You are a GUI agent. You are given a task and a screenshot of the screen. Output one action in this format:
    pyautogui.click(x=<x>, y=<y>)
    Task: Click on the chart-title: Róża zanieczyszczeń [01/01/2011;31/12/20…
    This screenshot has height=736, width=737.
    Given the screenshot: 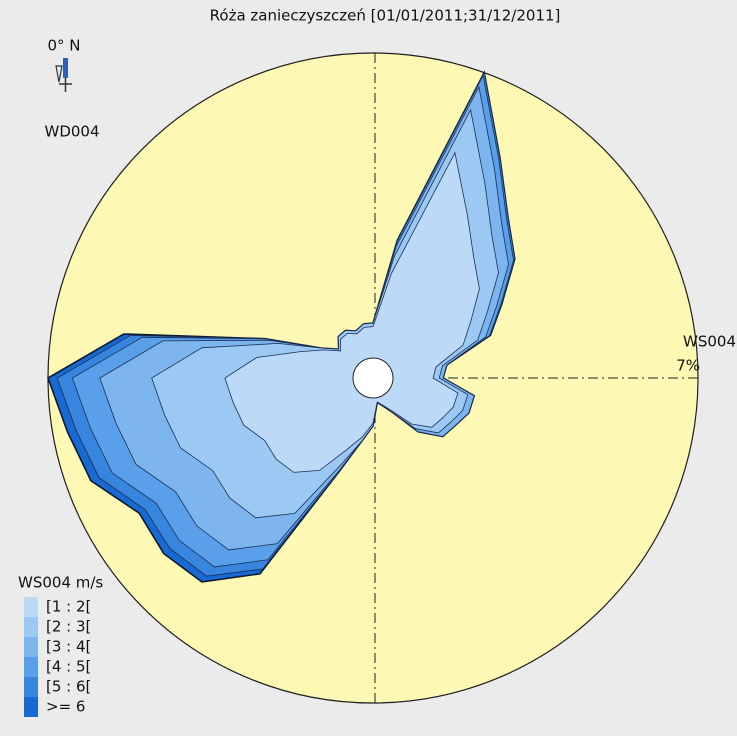 What is the action you would take?
    pyautogui.click(x=385, y=16)
    